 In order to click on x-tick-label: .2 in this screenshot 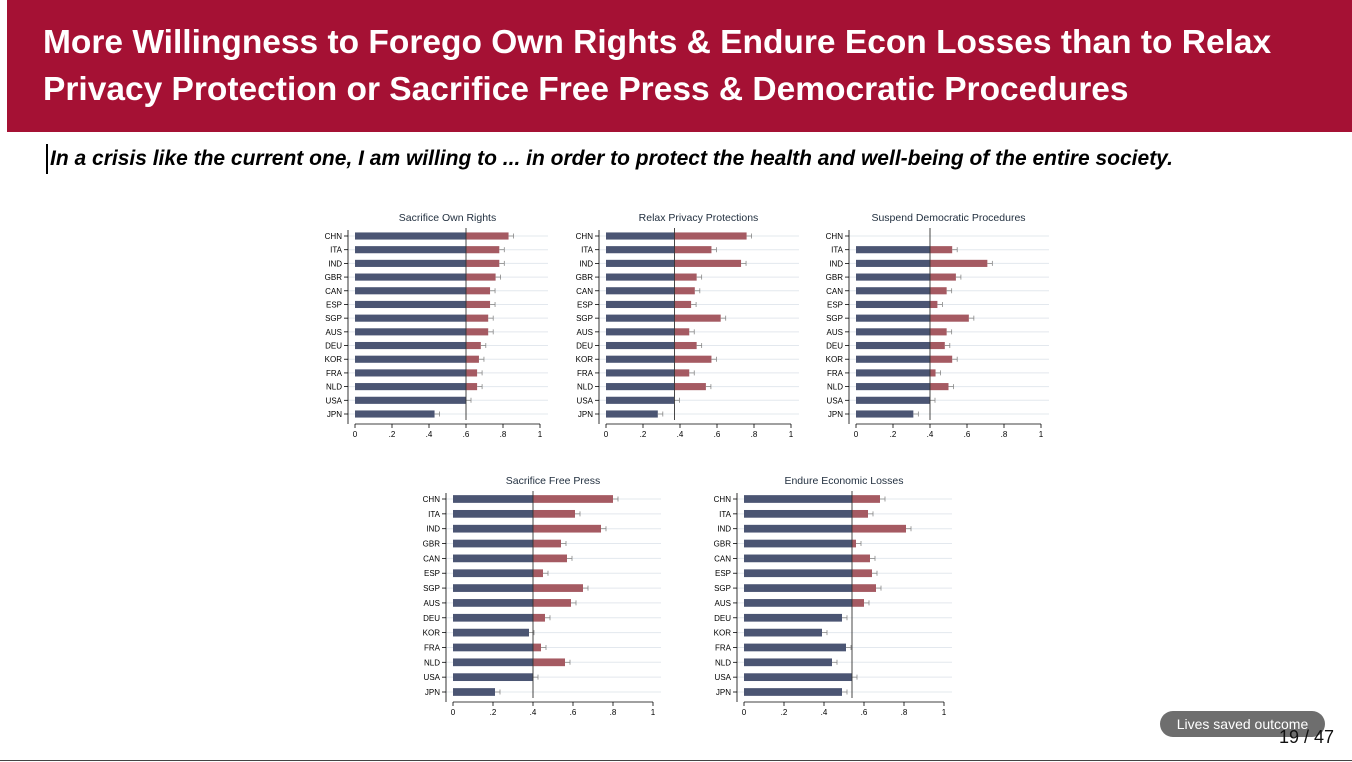, I will do `click(784, 712)`.